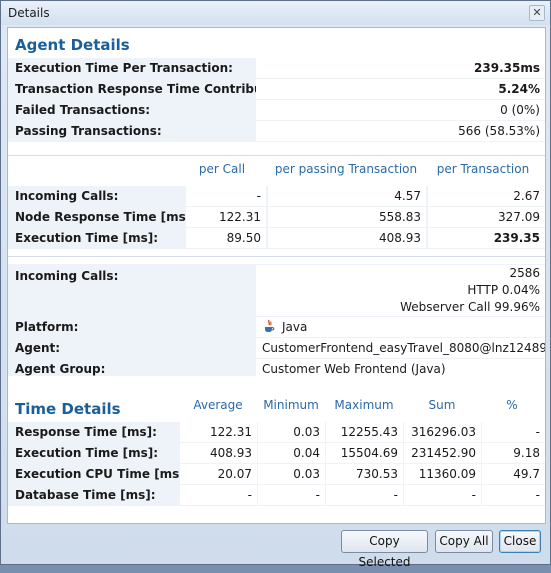 Image resolution: width=551 pixels, height=573 pixels. Describe the element at coordinates (384, 549) in the screenshot. I see `copy-selected-button: Copy Selected` at that location.